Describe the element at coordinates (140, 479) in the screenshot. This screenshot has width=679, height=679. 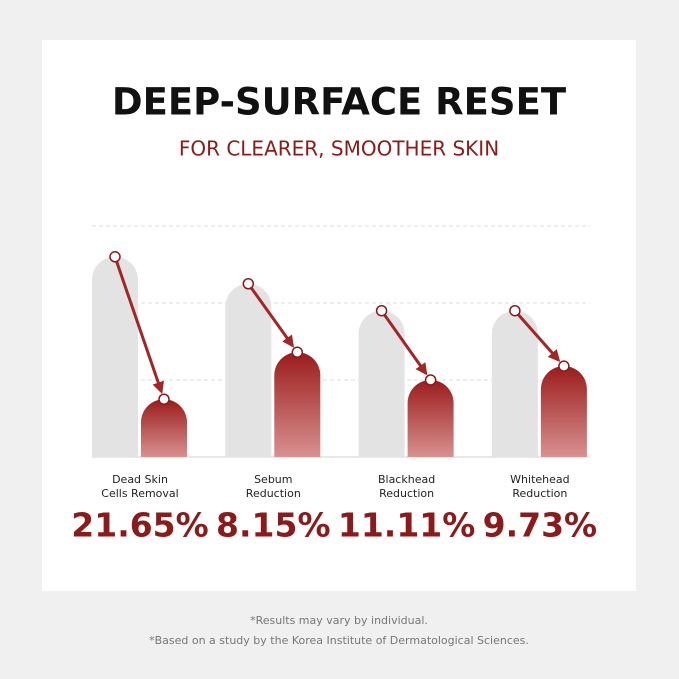
I see `category-label: Dead Skin` at that location.